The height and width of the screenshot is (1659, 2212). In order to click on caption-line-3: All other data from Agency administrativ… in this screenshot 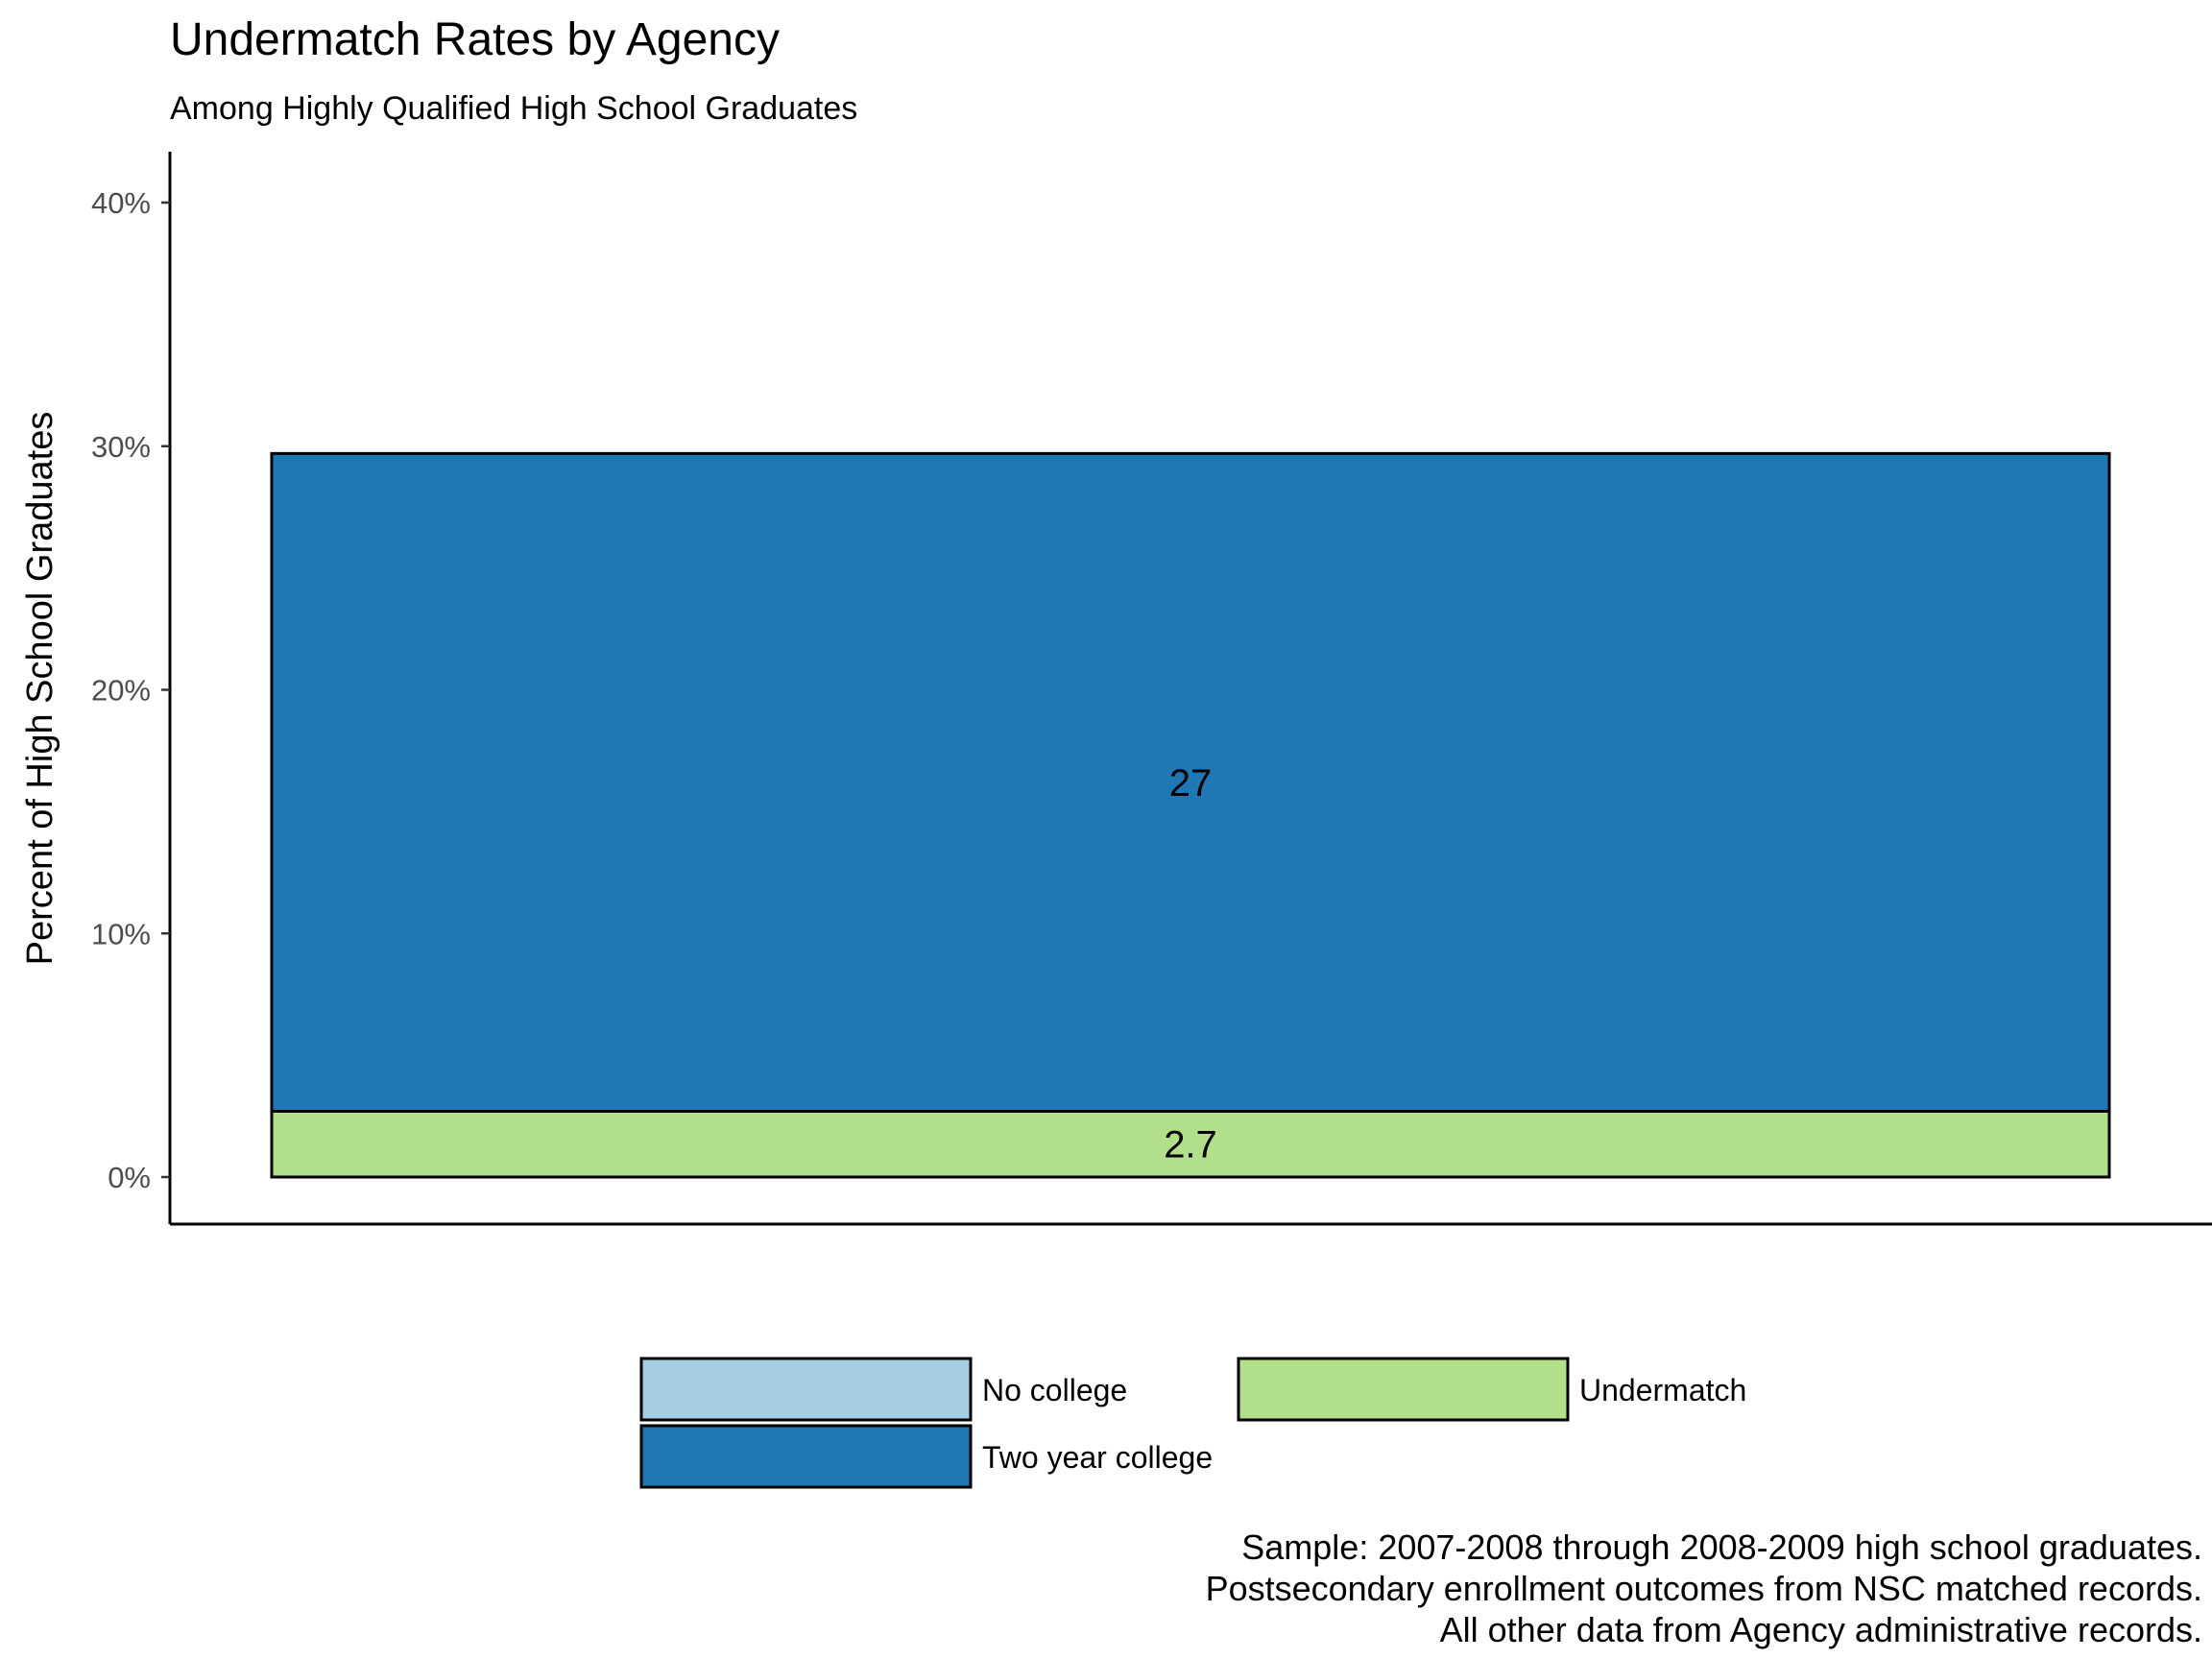, I will do `click(1820, 1630)`.